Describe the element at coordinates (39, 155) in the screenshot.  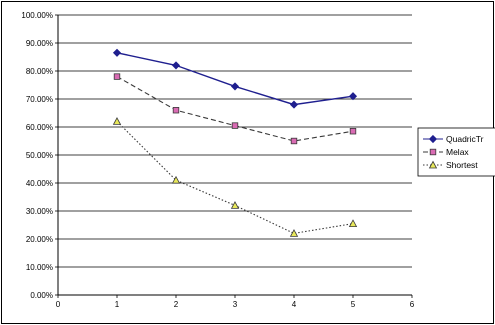
I see `y-tick-label: 50.00%` at that location.